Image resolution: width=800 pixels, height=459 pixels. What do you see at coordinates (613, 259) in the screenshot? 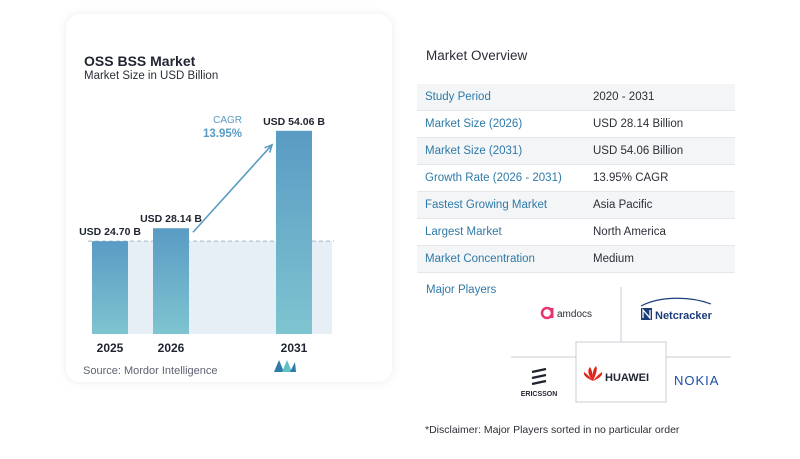
I see `row-value: Medium` at bounding box center [613, 259].